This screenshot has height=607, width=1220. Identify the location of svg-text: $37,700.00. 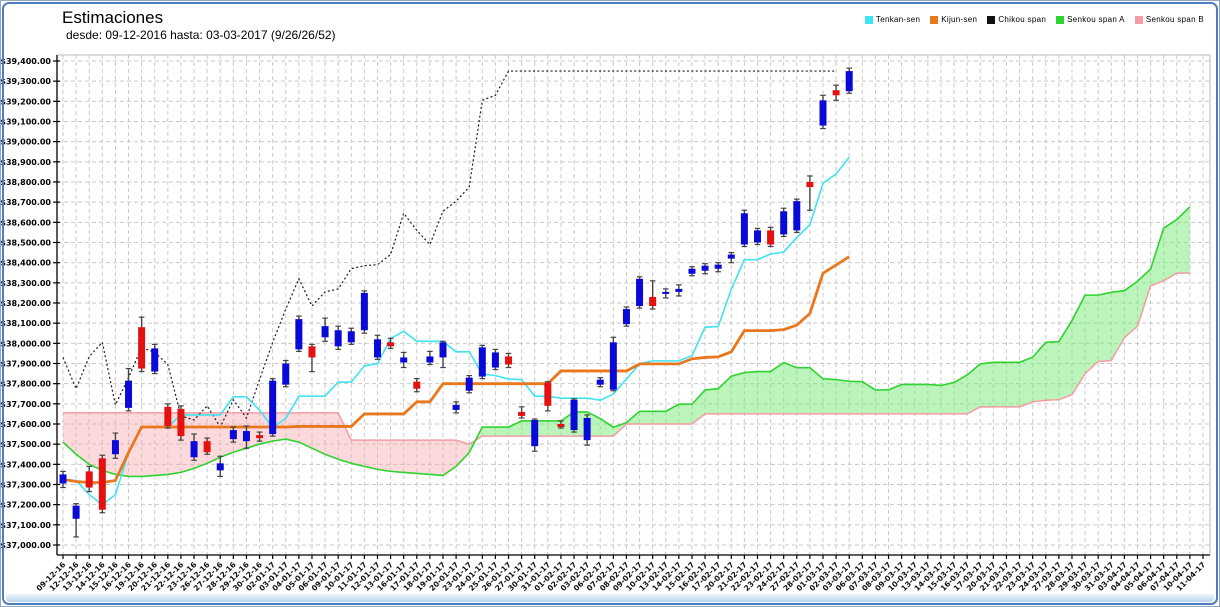
(25, 404).